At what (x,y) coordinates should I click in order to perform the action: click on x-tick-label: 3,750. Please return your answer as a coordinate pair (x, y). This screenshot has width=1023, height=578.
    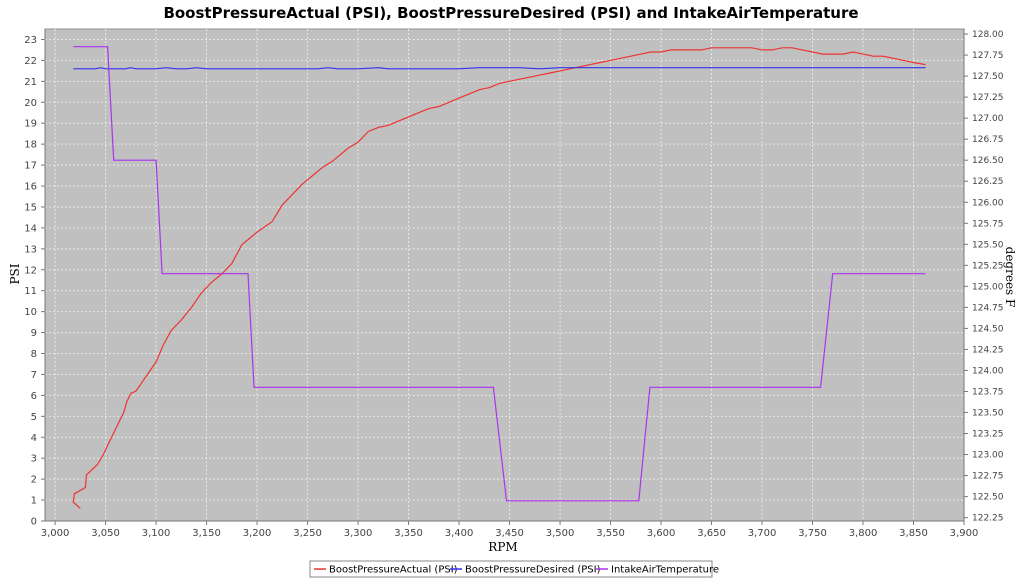
    Looking at the image, I should click on (812, 533).